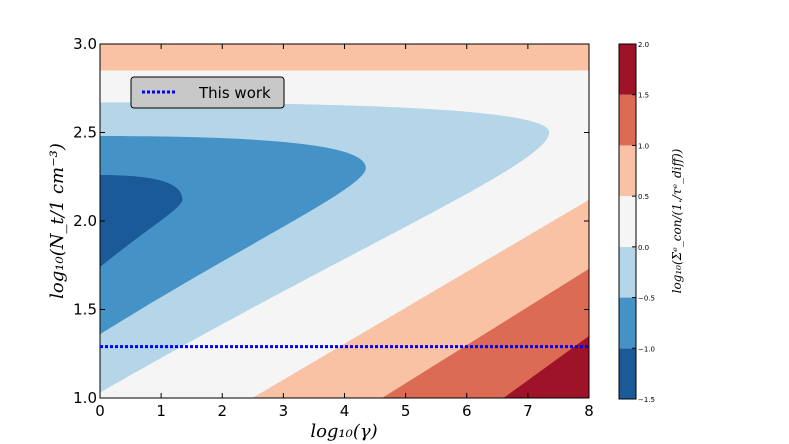 This screenshot has height=444, width=789. What do you see at coordinates (141, 221) in the screenshot?
I see `region-neg1.5-to-neg1.0` at bounding box center [141, 221].